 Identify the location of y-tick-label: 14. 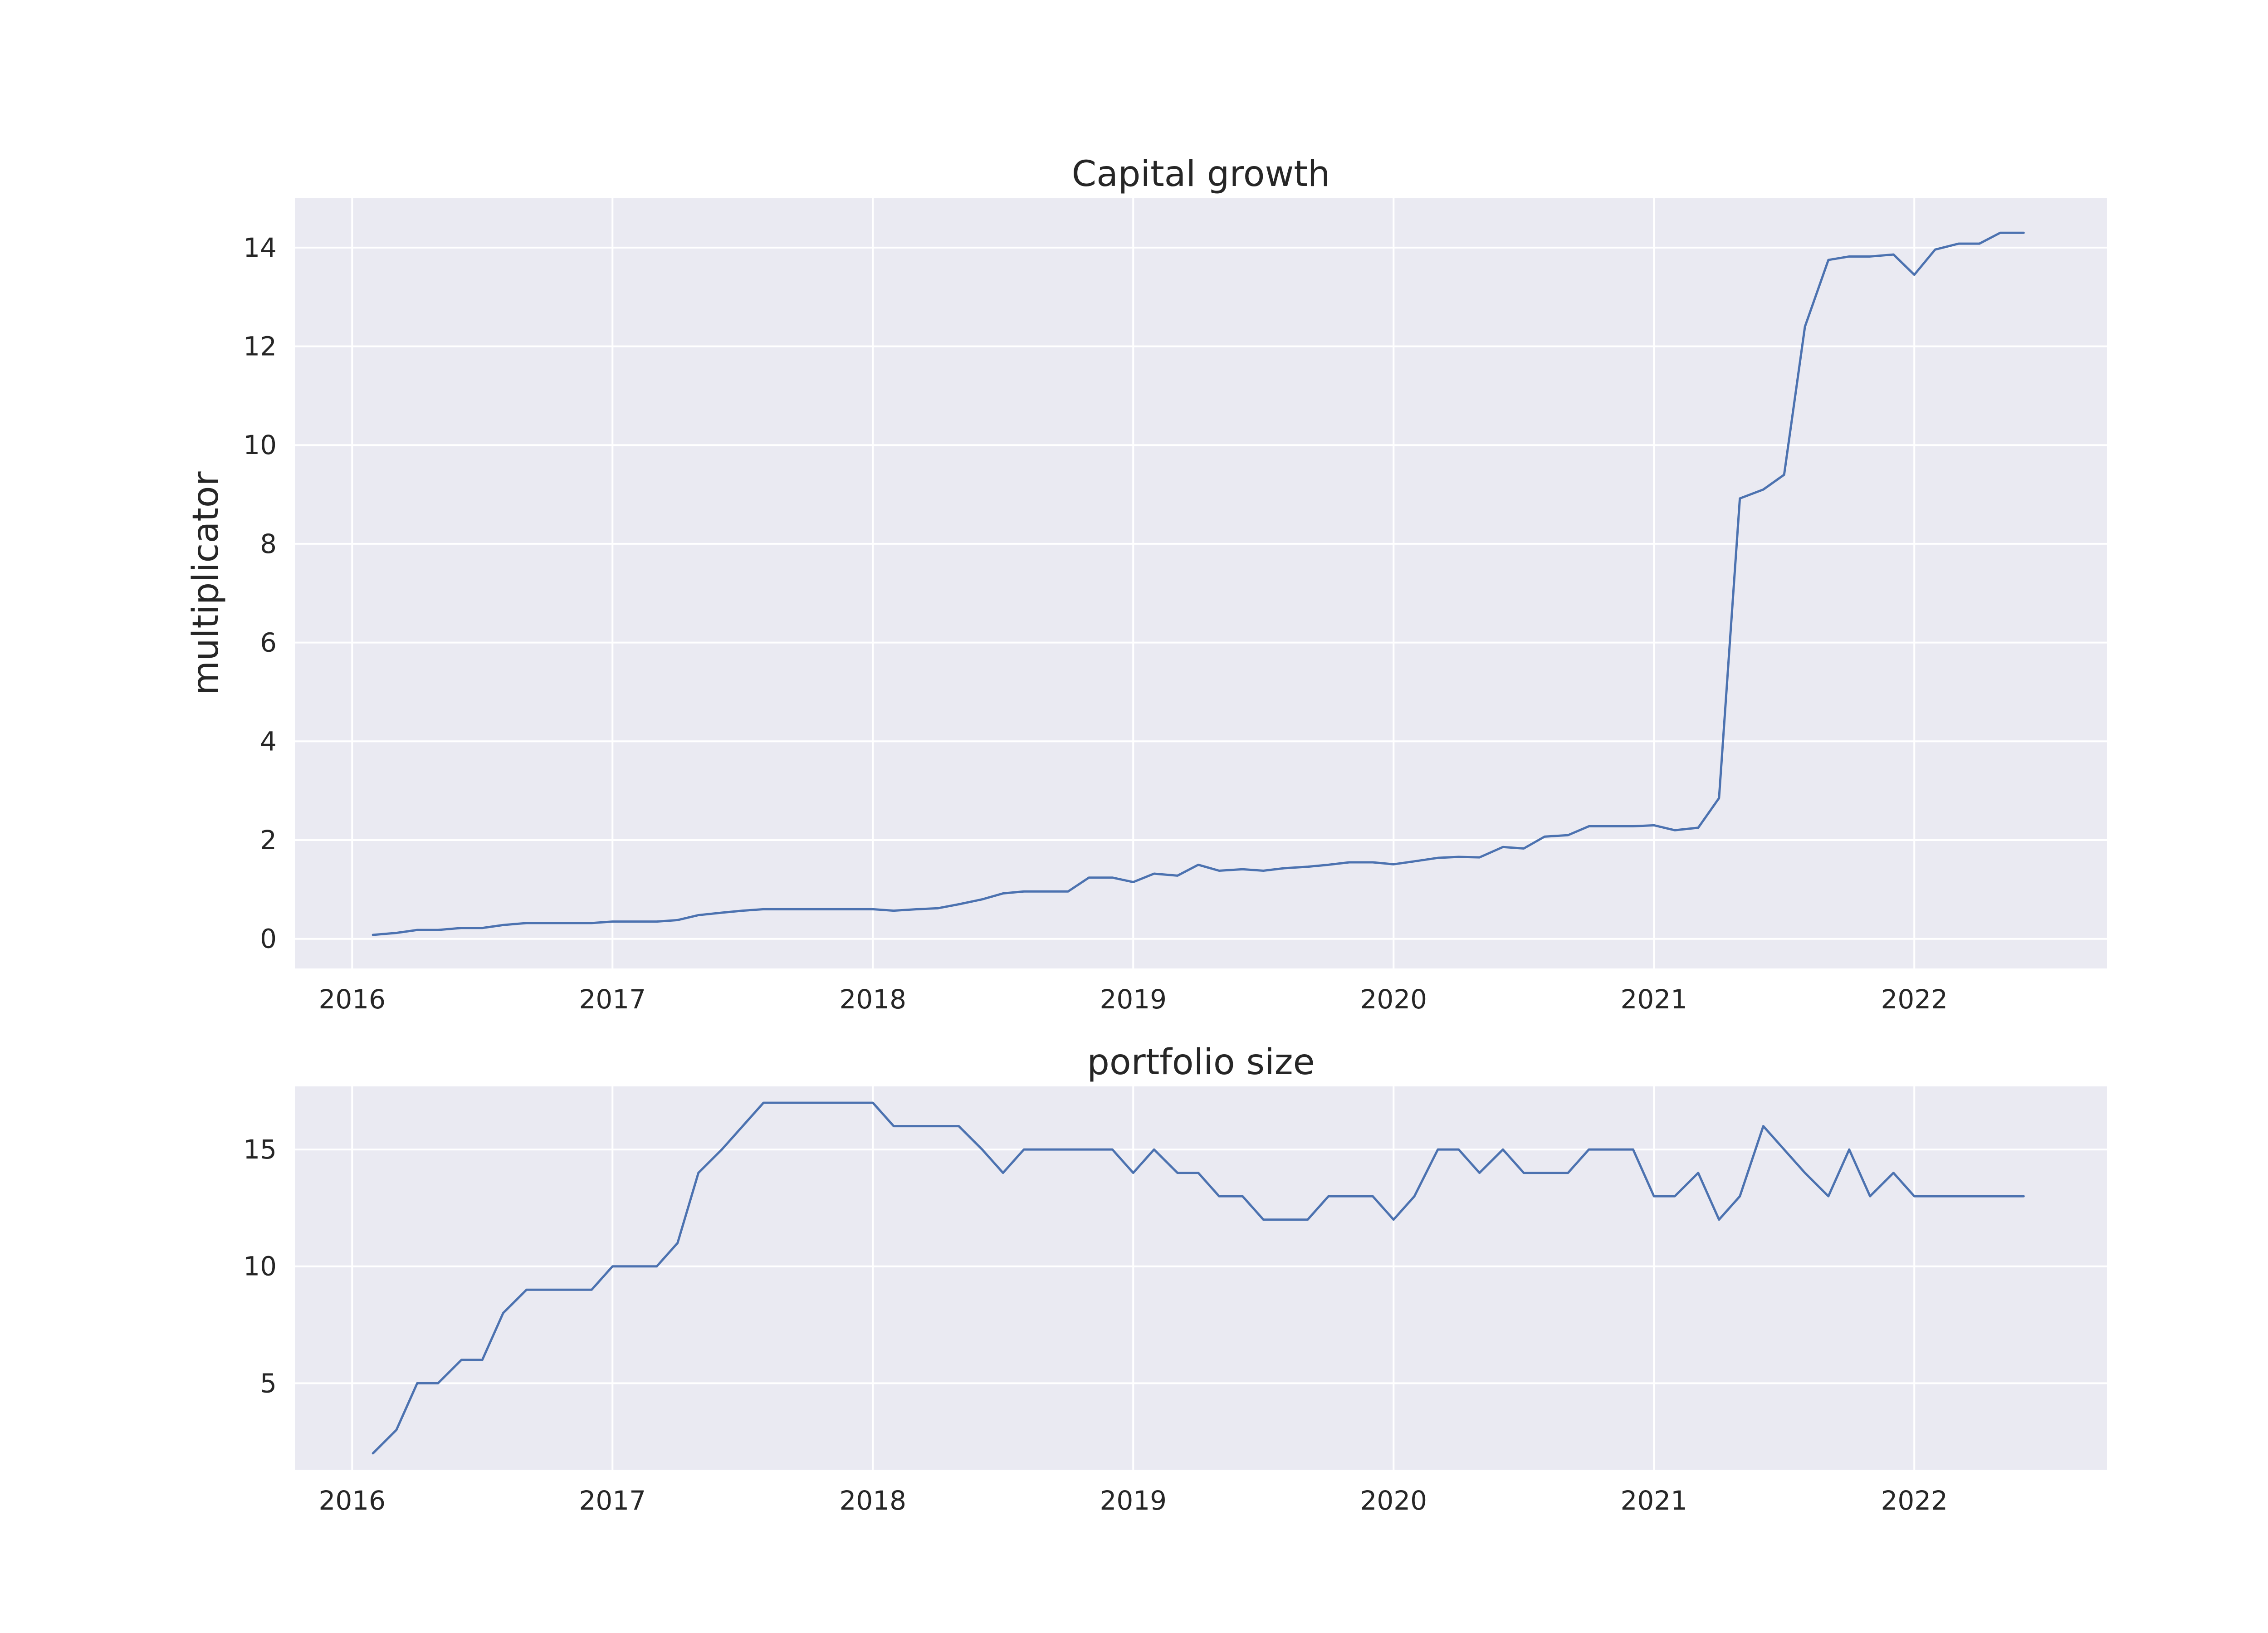
(260, 247).